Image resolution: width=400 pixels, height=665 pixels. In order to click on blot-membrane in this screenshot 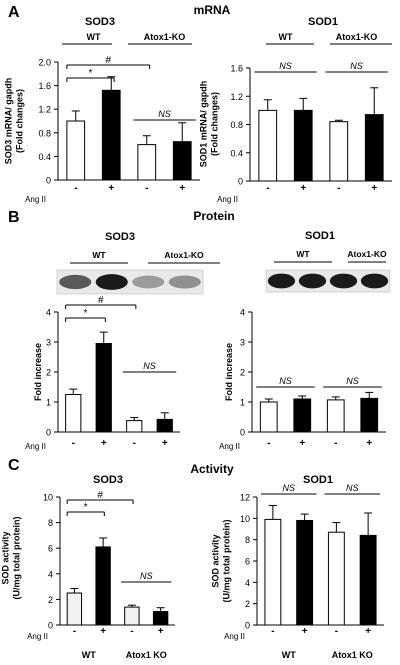, I will do `click(328, 281)`.